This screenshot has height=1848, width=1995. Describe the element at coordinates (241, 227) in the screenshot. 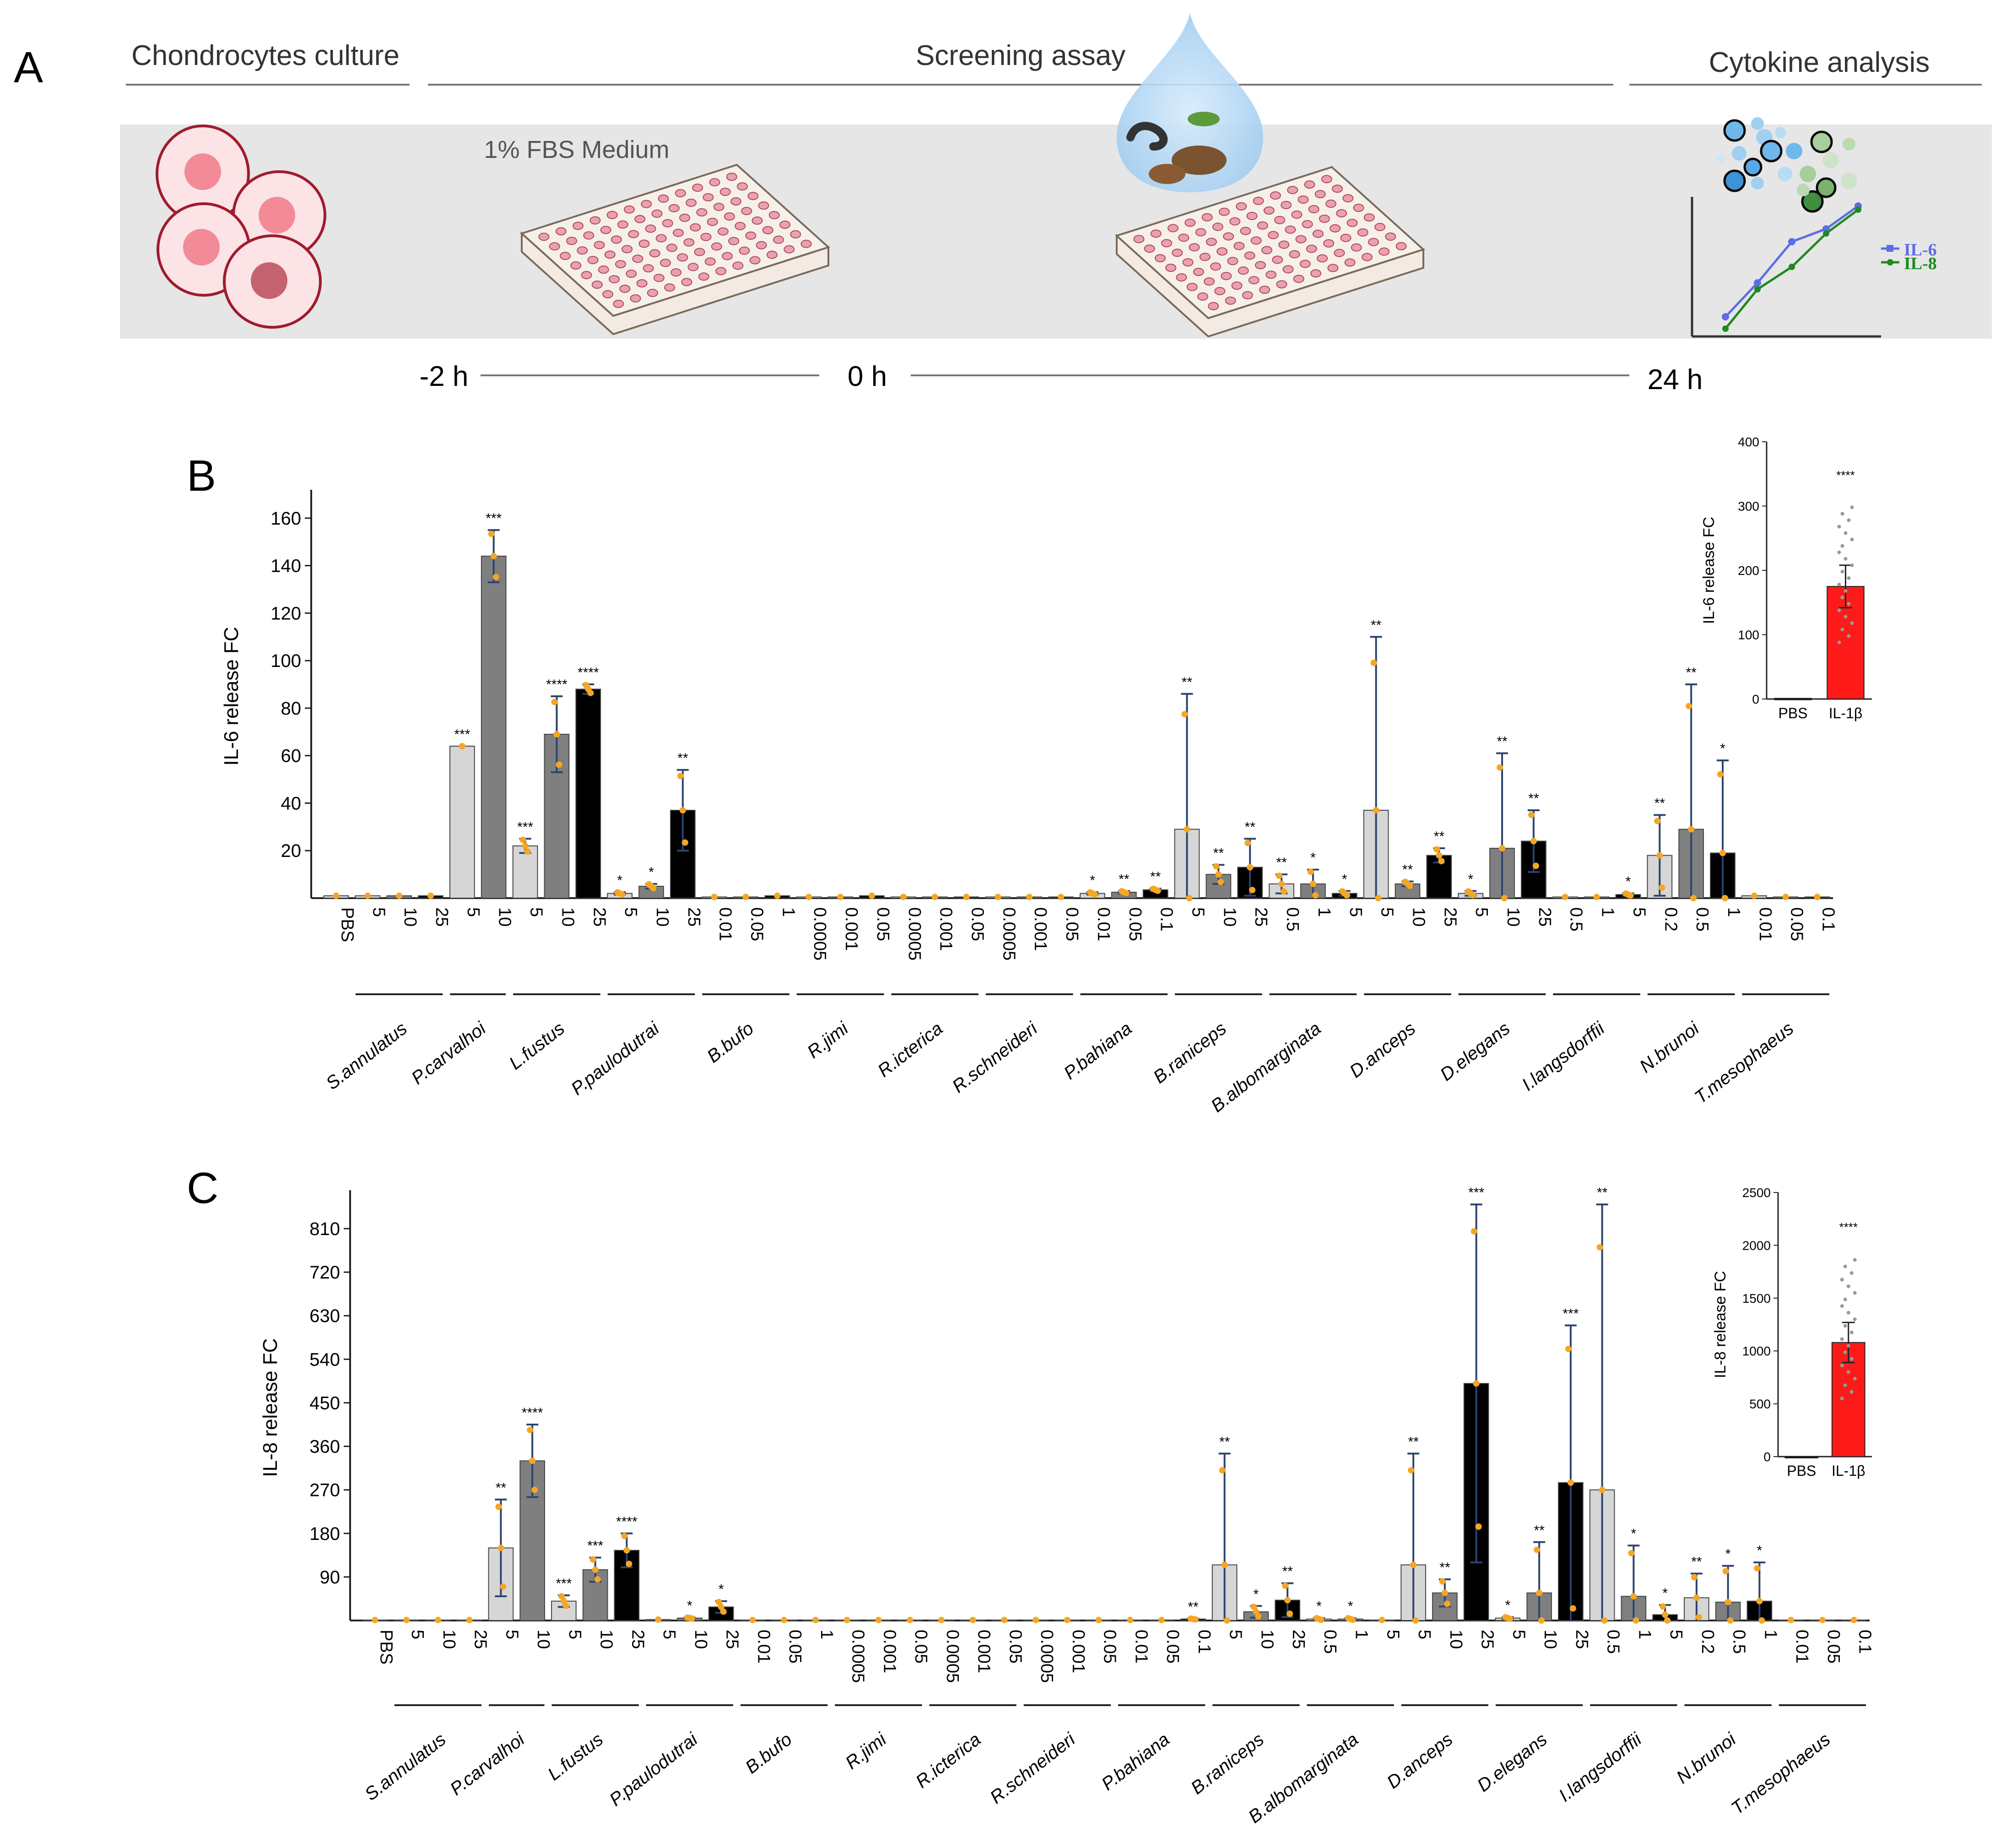

I see `chondrocyte-cells-illustration` at that location.